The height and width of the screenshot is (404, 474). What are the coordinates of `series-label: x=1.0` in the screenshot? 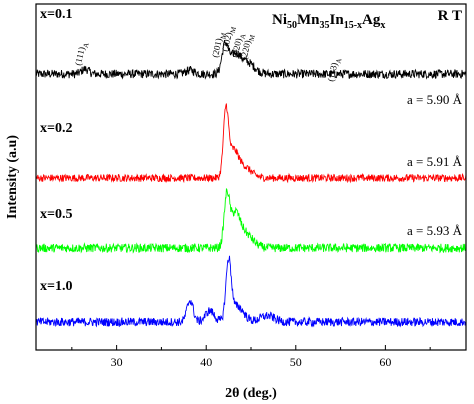 It's located at (56, 286).